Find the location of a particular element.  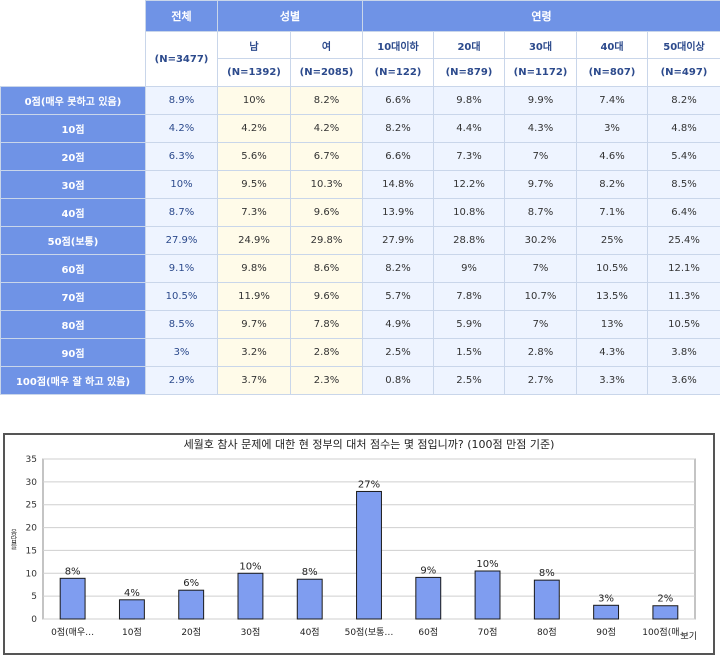

table-cell: 14.8% is located at coordinates (398, 184).